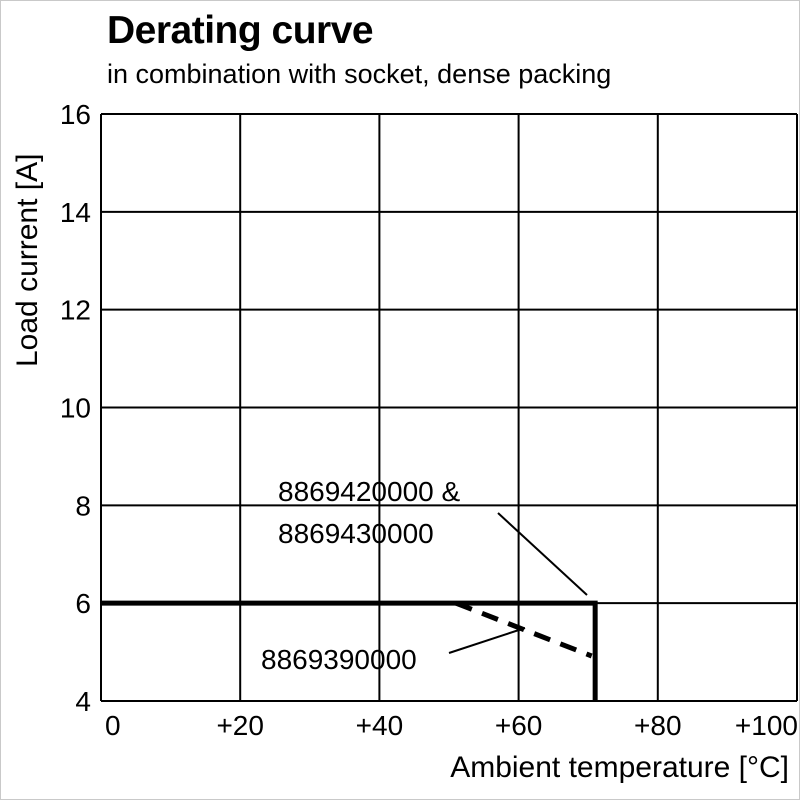  Describe the element at coordinates (83, 701) in the screenshot. I see `y-tick-label: 4` at that location.